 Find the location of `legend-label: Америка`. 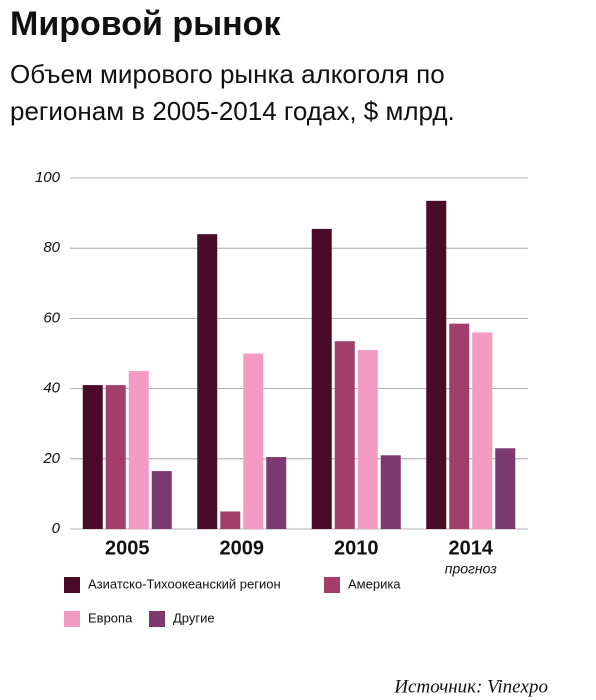

legend-label: Америка is located at coordinates (374, 583).